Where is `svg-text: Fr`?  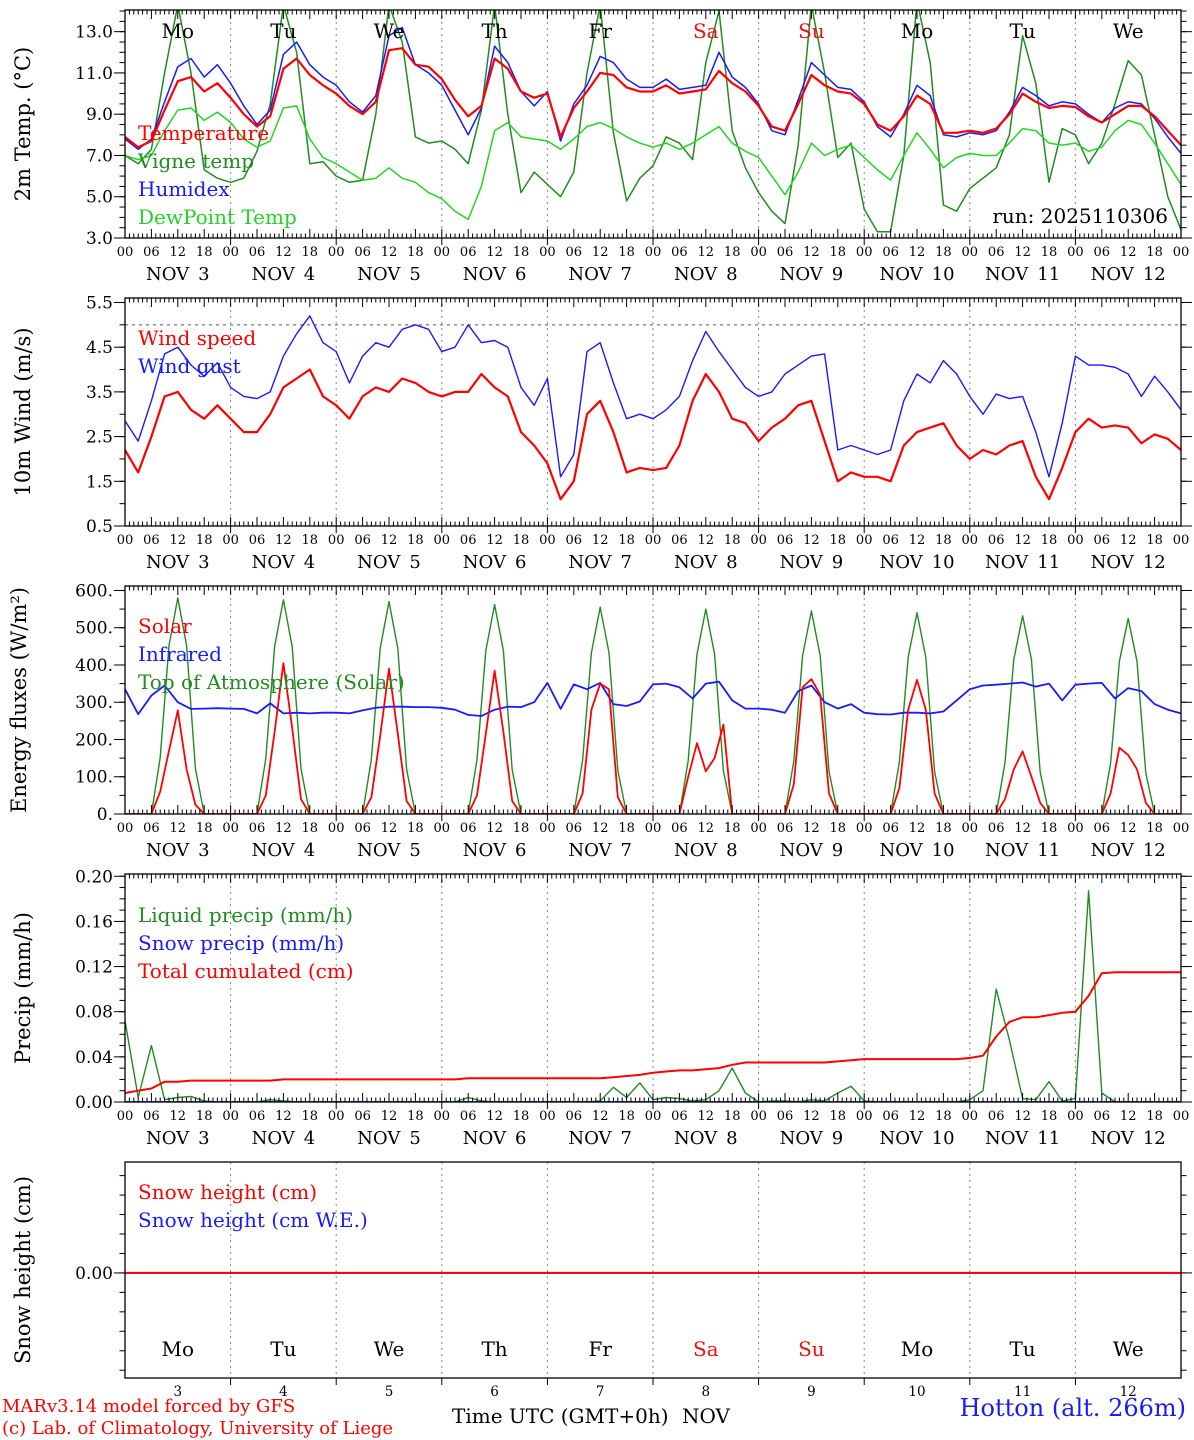 svg-text: Fr is located at coordinates (600, 1349).